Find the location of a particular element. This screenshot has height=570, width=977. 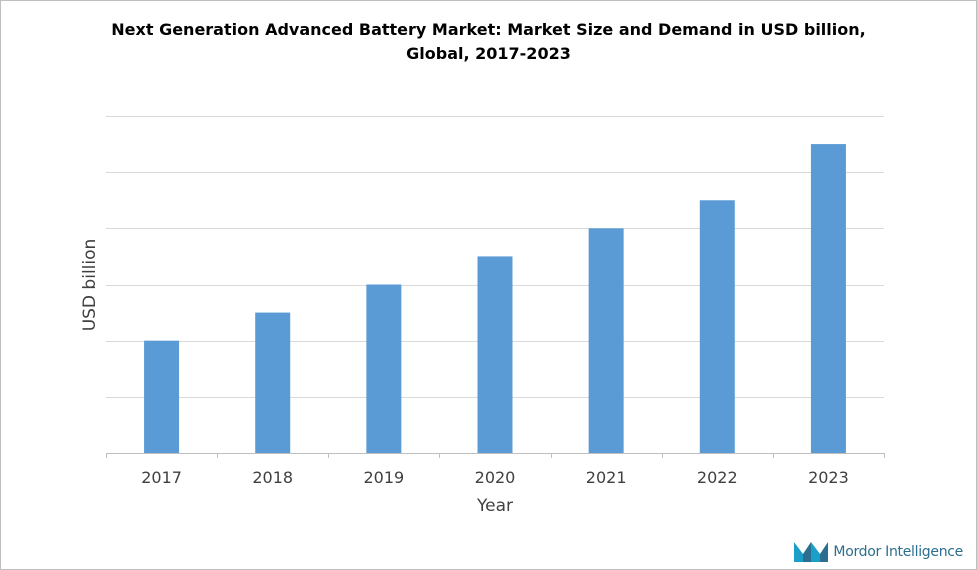

x-tick-label: 2021 is located at coordinates (606, 477).